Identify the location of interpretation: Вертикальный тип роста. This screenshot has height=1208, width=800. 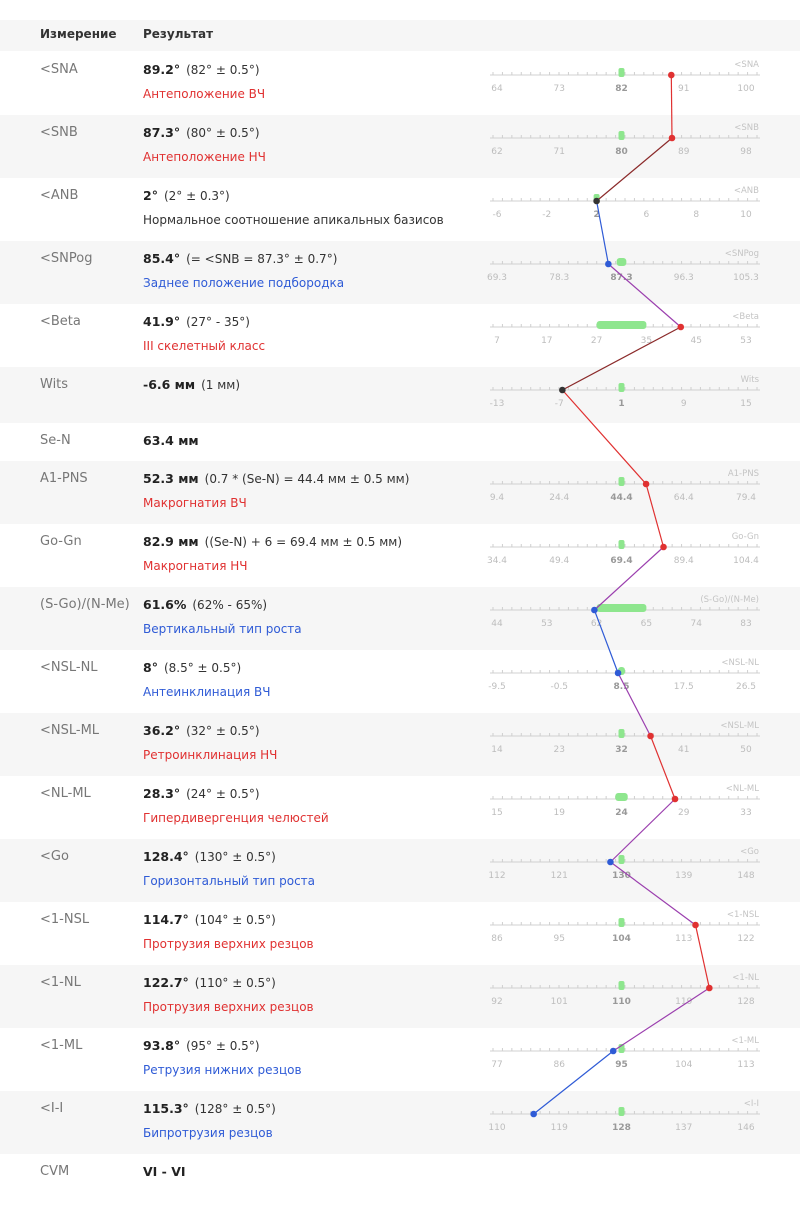
(222, 629).